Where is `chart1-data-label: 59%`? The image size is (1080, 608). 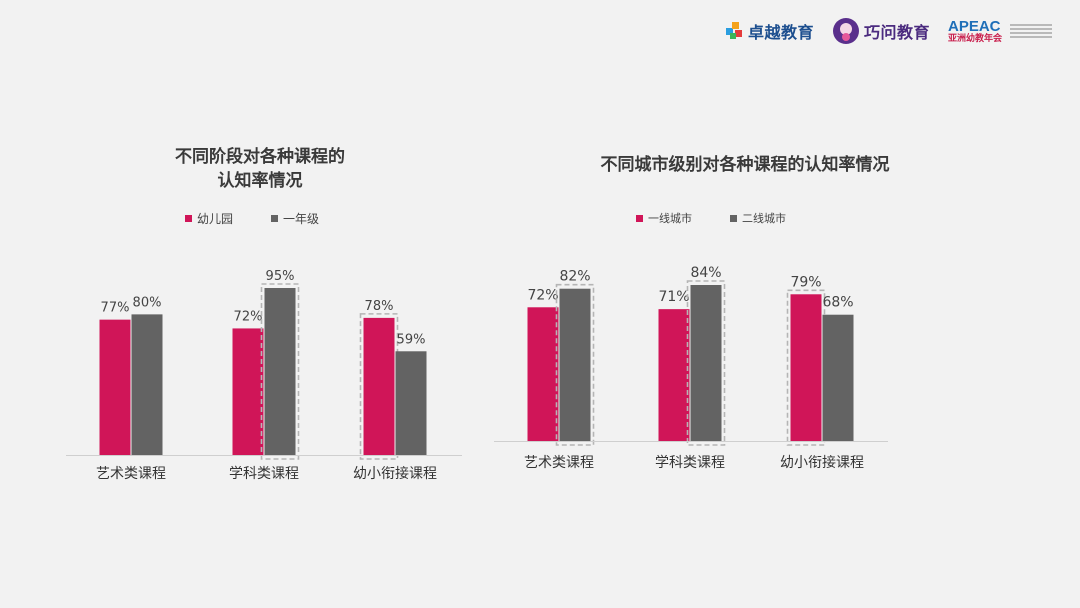 chart1-data-label: 59% is located at coordinates (411, 339).